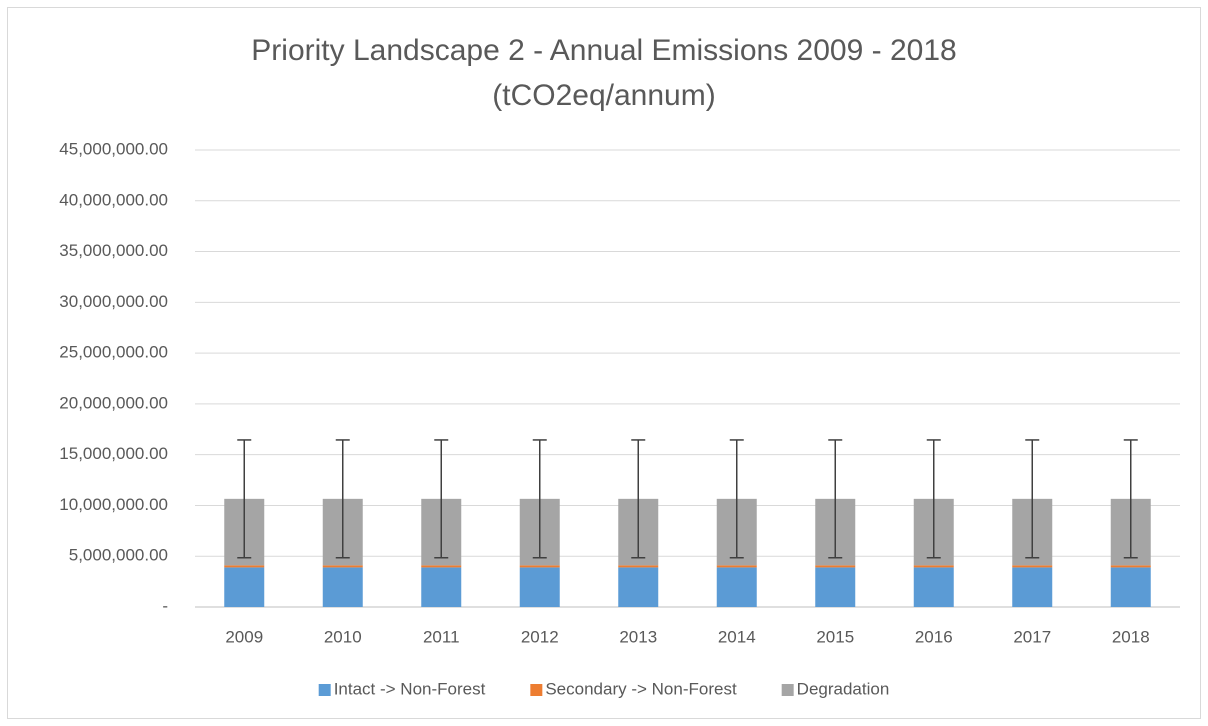  What do you see at coordinates (835, 636) in the screenshot?
I see `x-tick-label: 2015` at bounding box center [835, 636].